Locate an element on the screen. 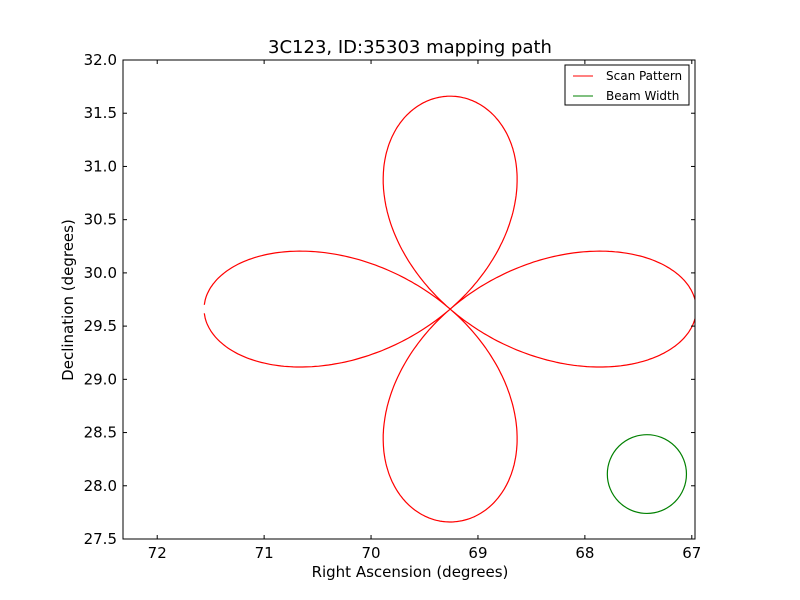  y-tick-label: 31.0 is located at coordinates (100, 166).